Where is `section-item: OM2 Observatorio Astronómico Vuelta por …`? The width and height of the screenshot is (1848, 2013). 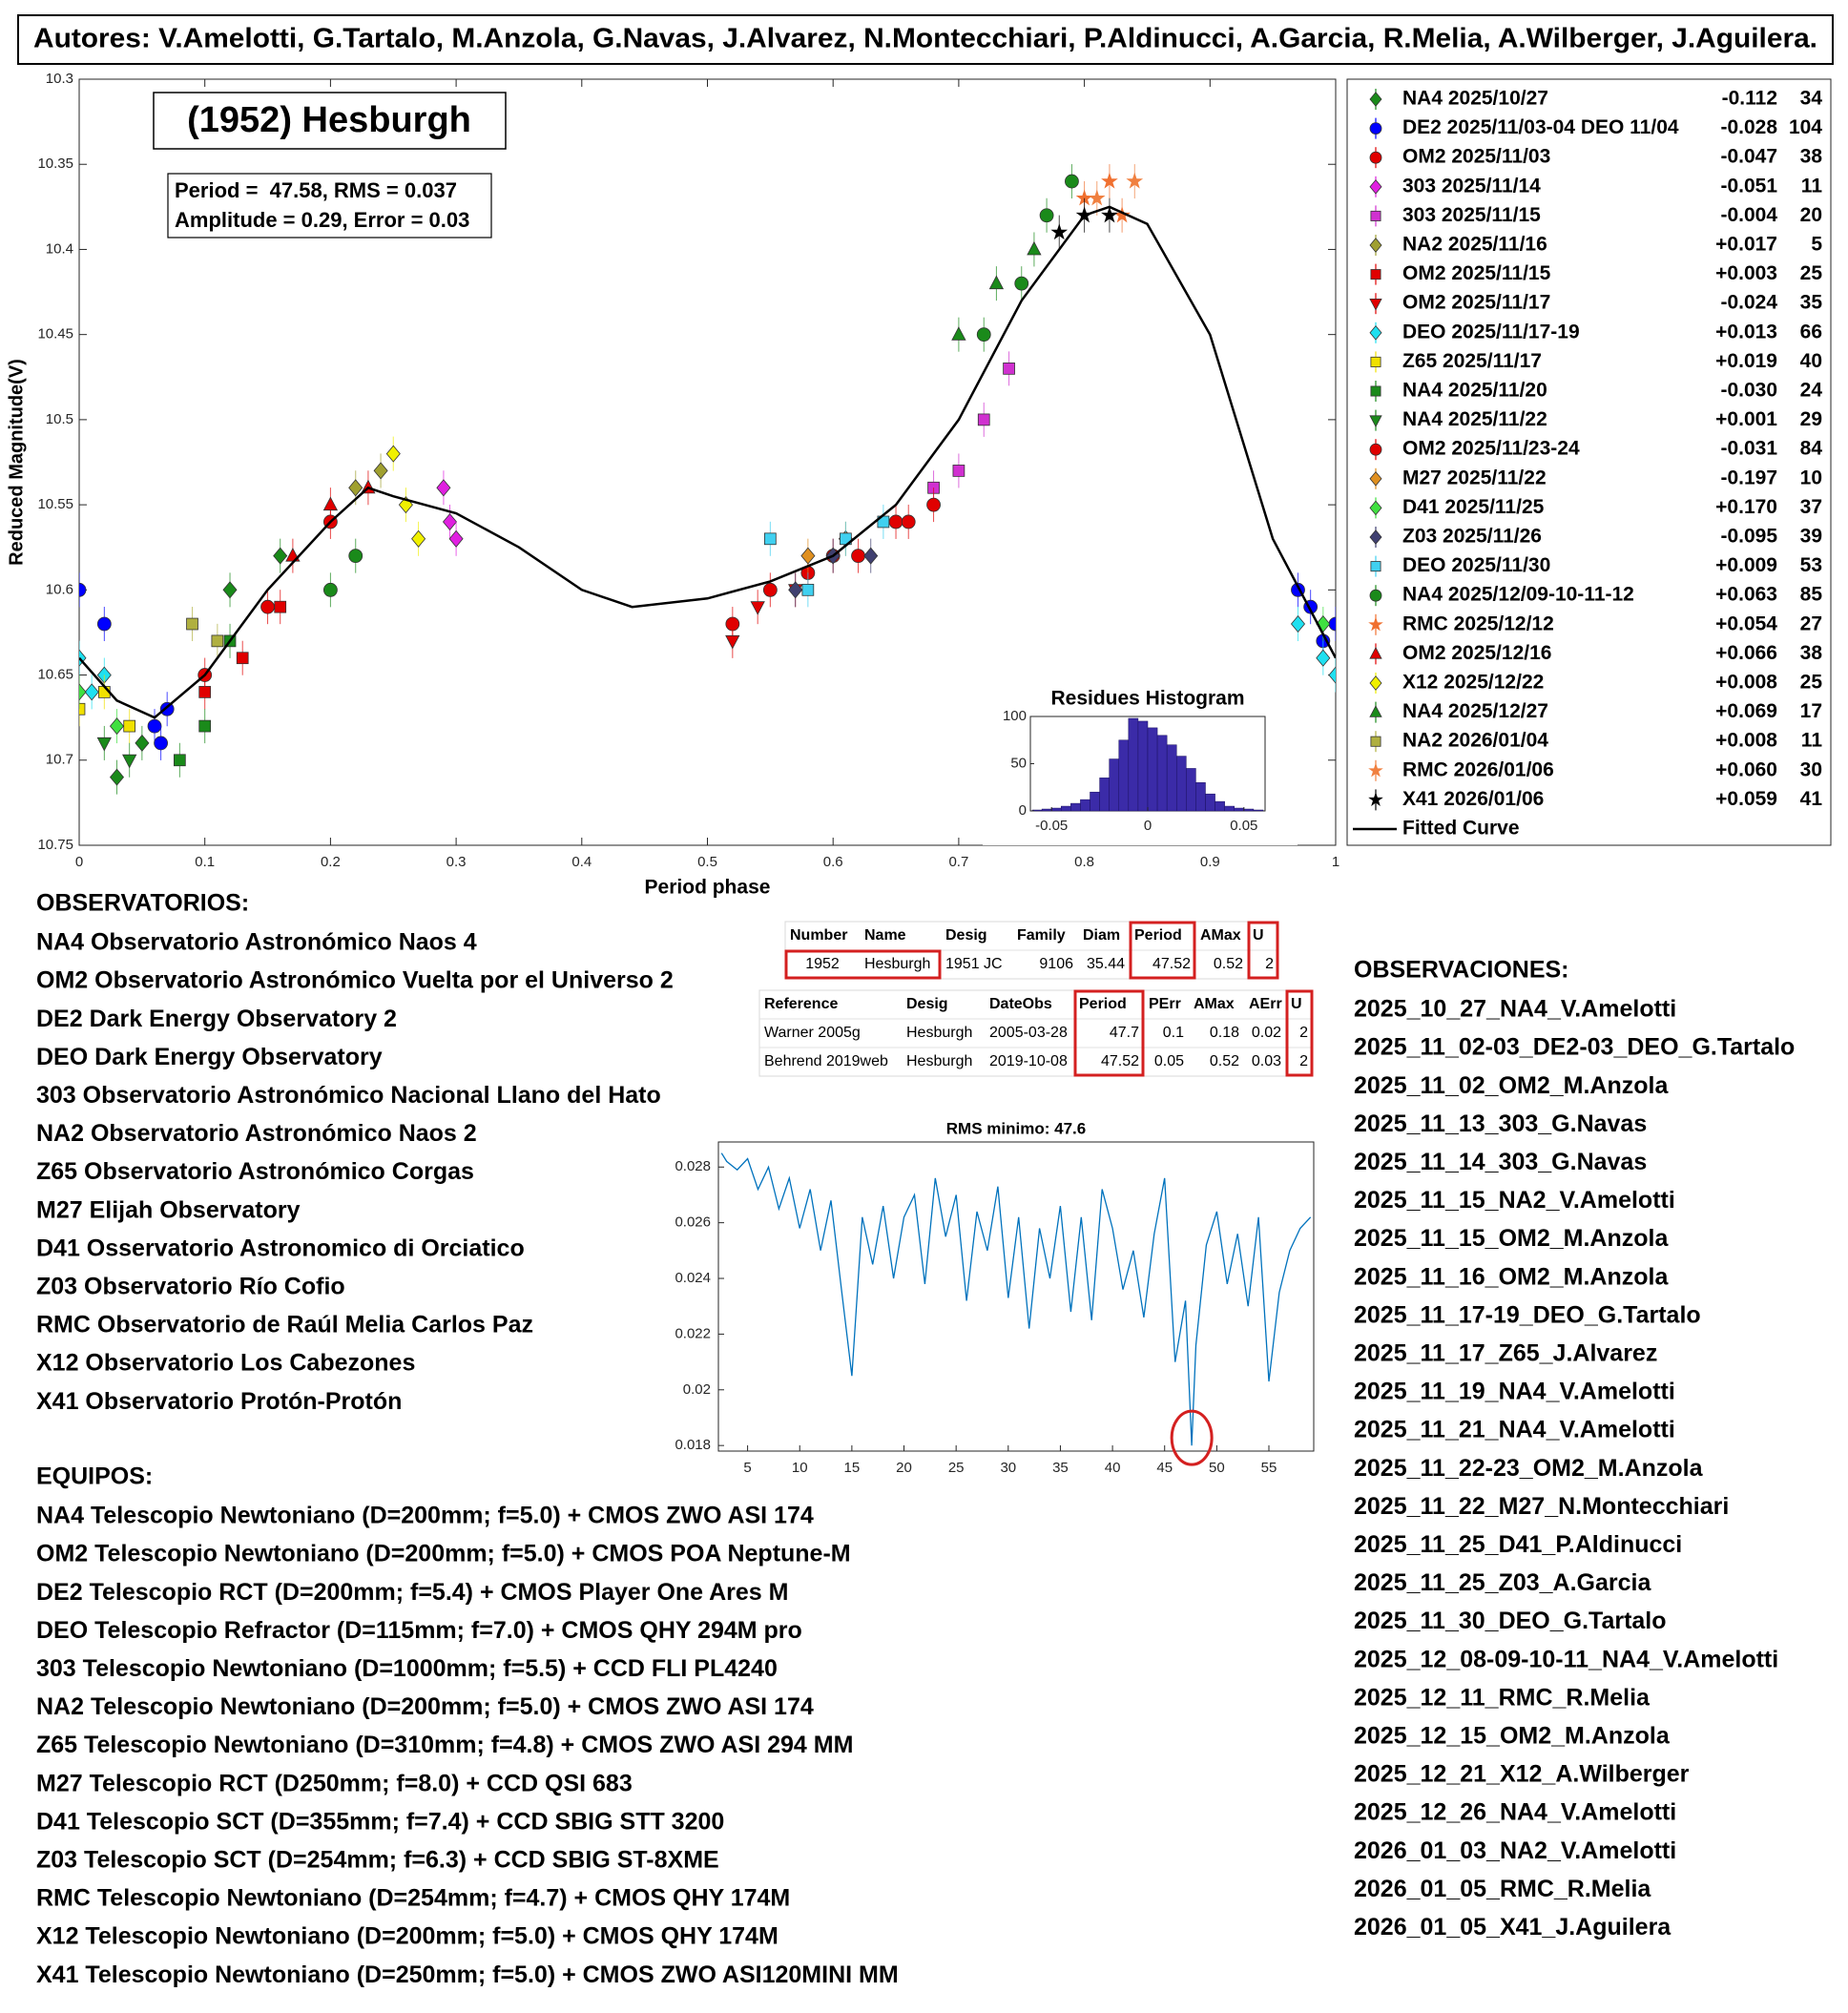
section-item: OM2 Observatorio Astronómico Vuelta por … is located at coordinates (355, 981).